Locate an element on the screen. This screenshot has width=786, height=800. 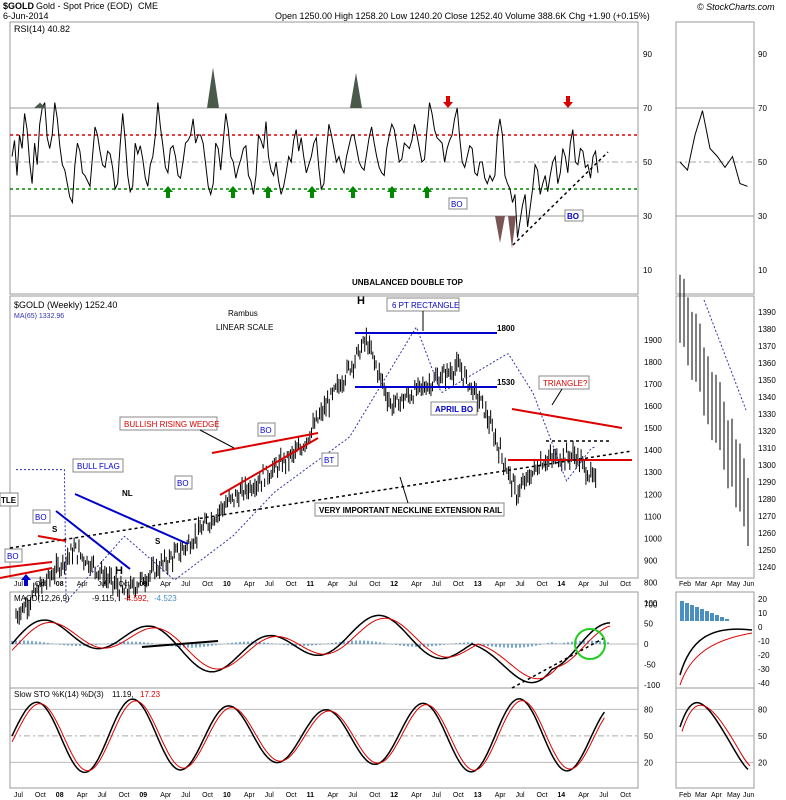
price-tick-label: 1500 is located at coordinates (653, 428).